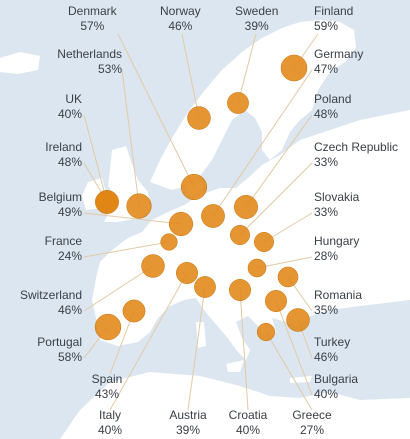  Describe the element at coordinates (107, 394) in the screenshot. I see `country-value: 43%` at that location.